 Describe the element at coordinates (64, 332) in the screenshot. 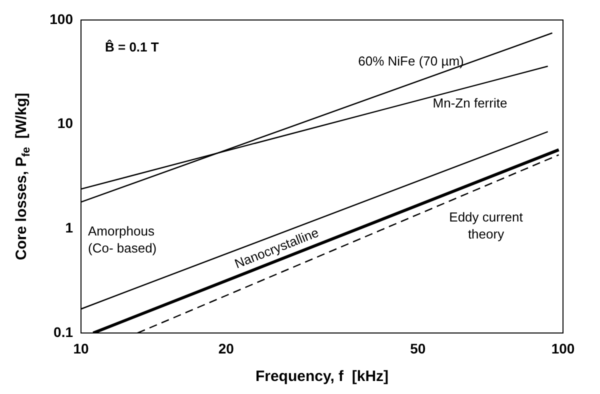

I see `y-tick-label: 0.1` at that location.